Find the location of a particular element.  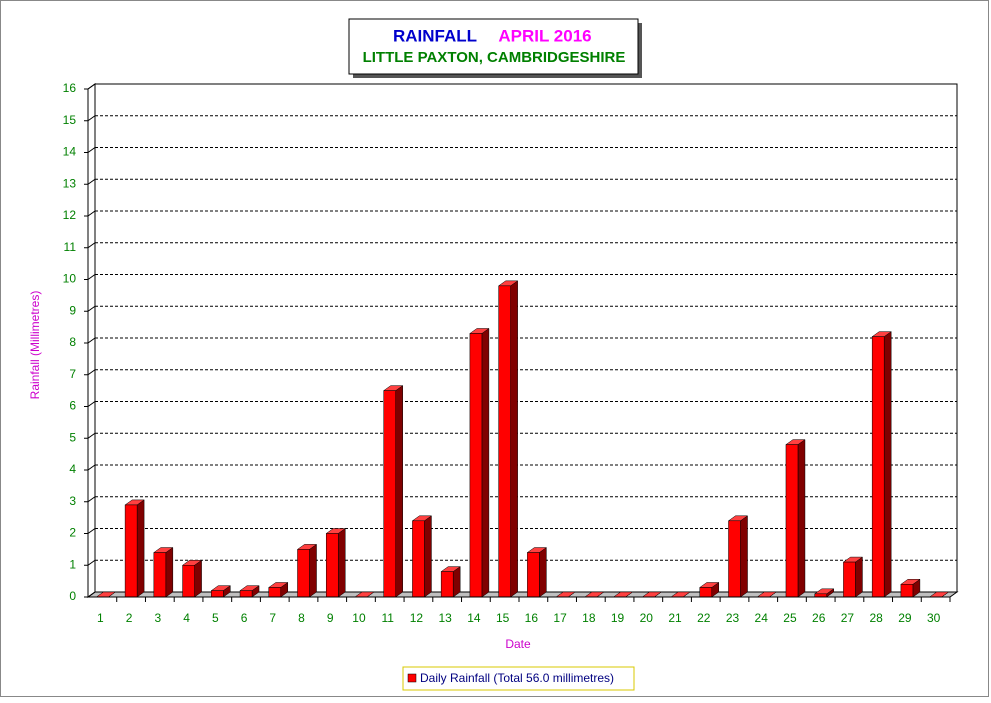

legend-swatch is located at coordinates (412, 678).